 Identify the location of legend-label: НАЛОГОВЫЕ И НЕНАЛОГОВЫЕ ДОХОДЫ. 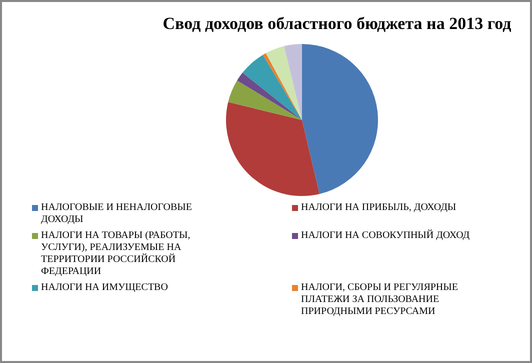
(117, 214).